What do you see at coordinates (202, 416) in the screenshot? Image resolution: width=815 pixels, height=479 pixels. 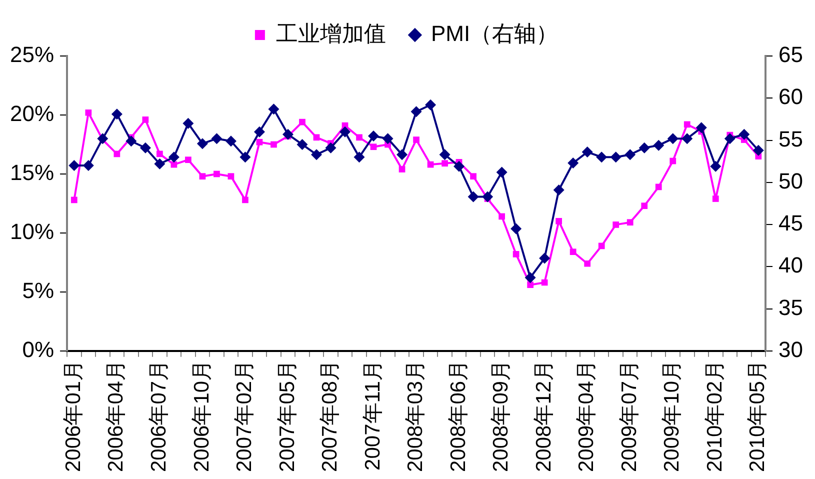 I see `x-tick-label: 2006年10月` at bounding box center [202, 416].